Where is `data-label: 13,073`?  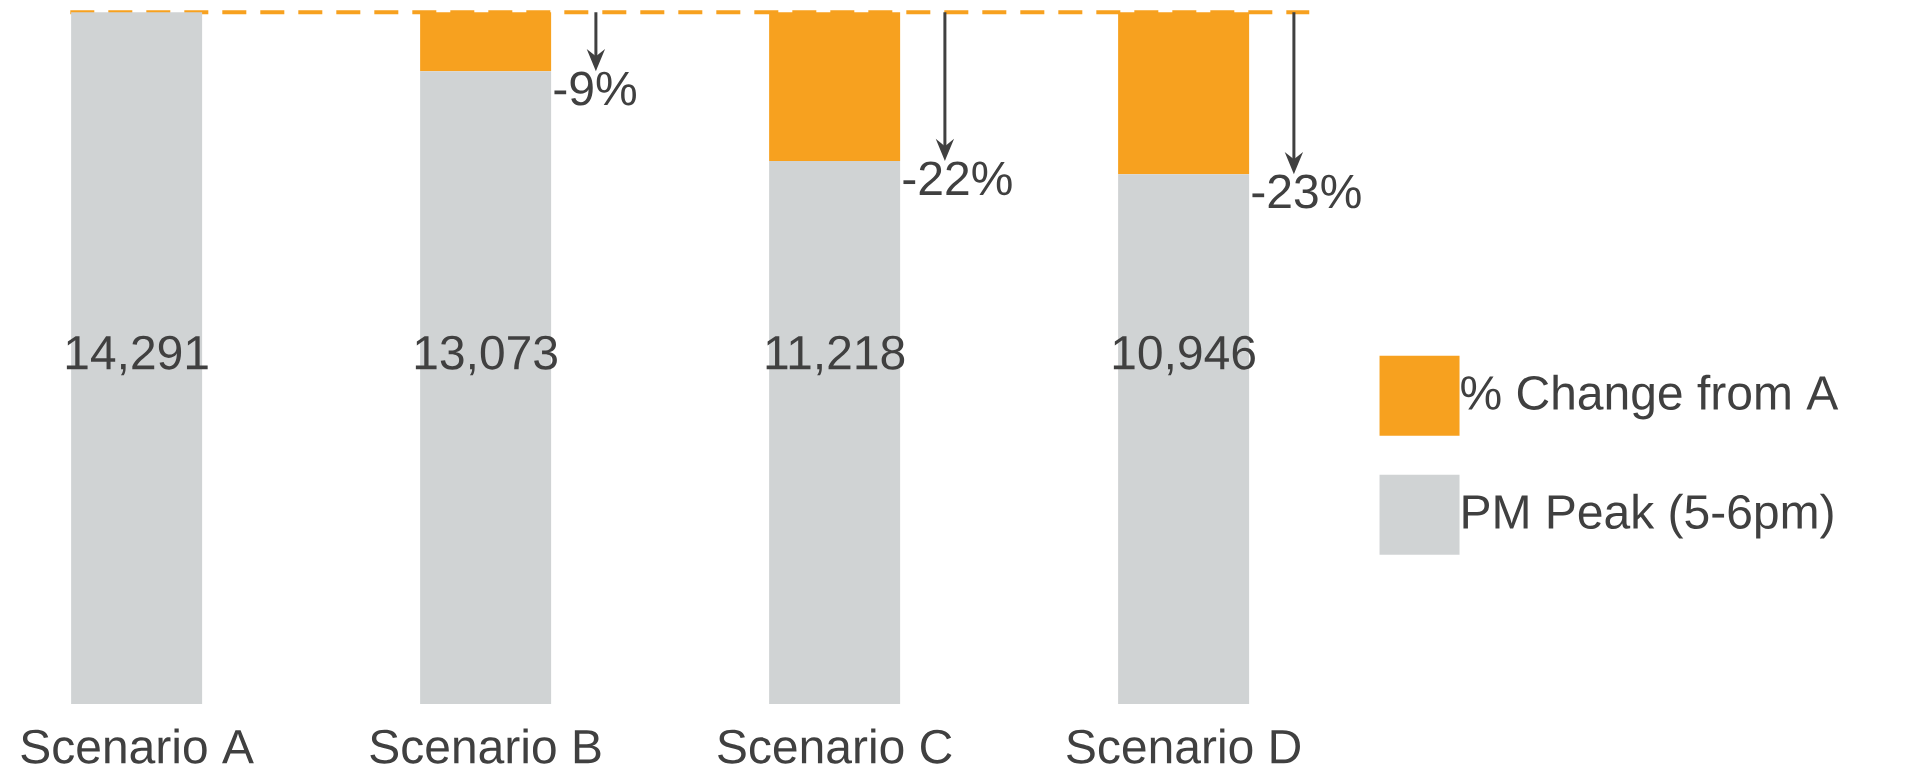 data-label: 13,073 is located at coordinates (486, 355).